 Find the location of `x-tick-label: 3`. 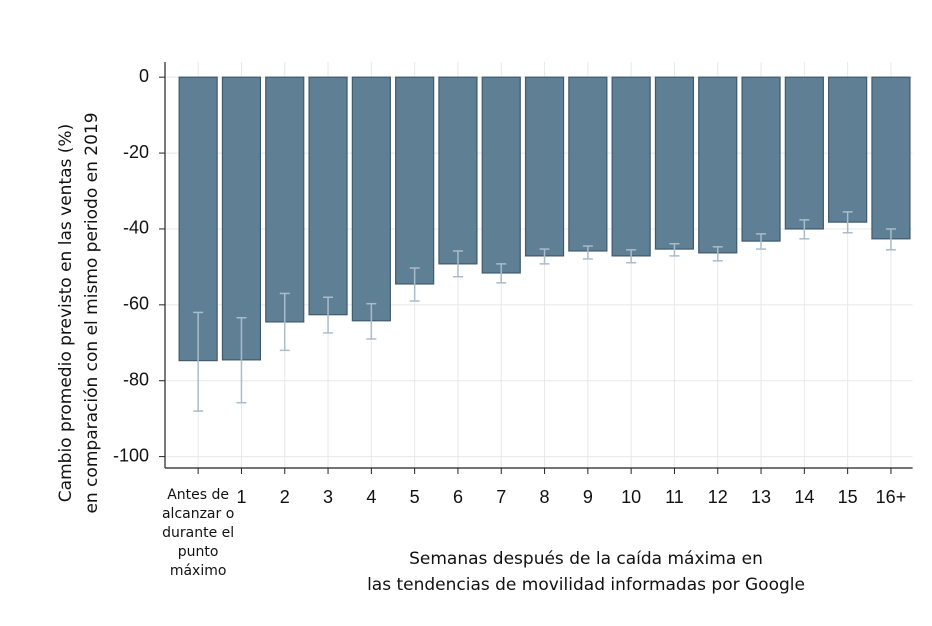

x-tick-label: 3 is located at coordinates (328, 497).